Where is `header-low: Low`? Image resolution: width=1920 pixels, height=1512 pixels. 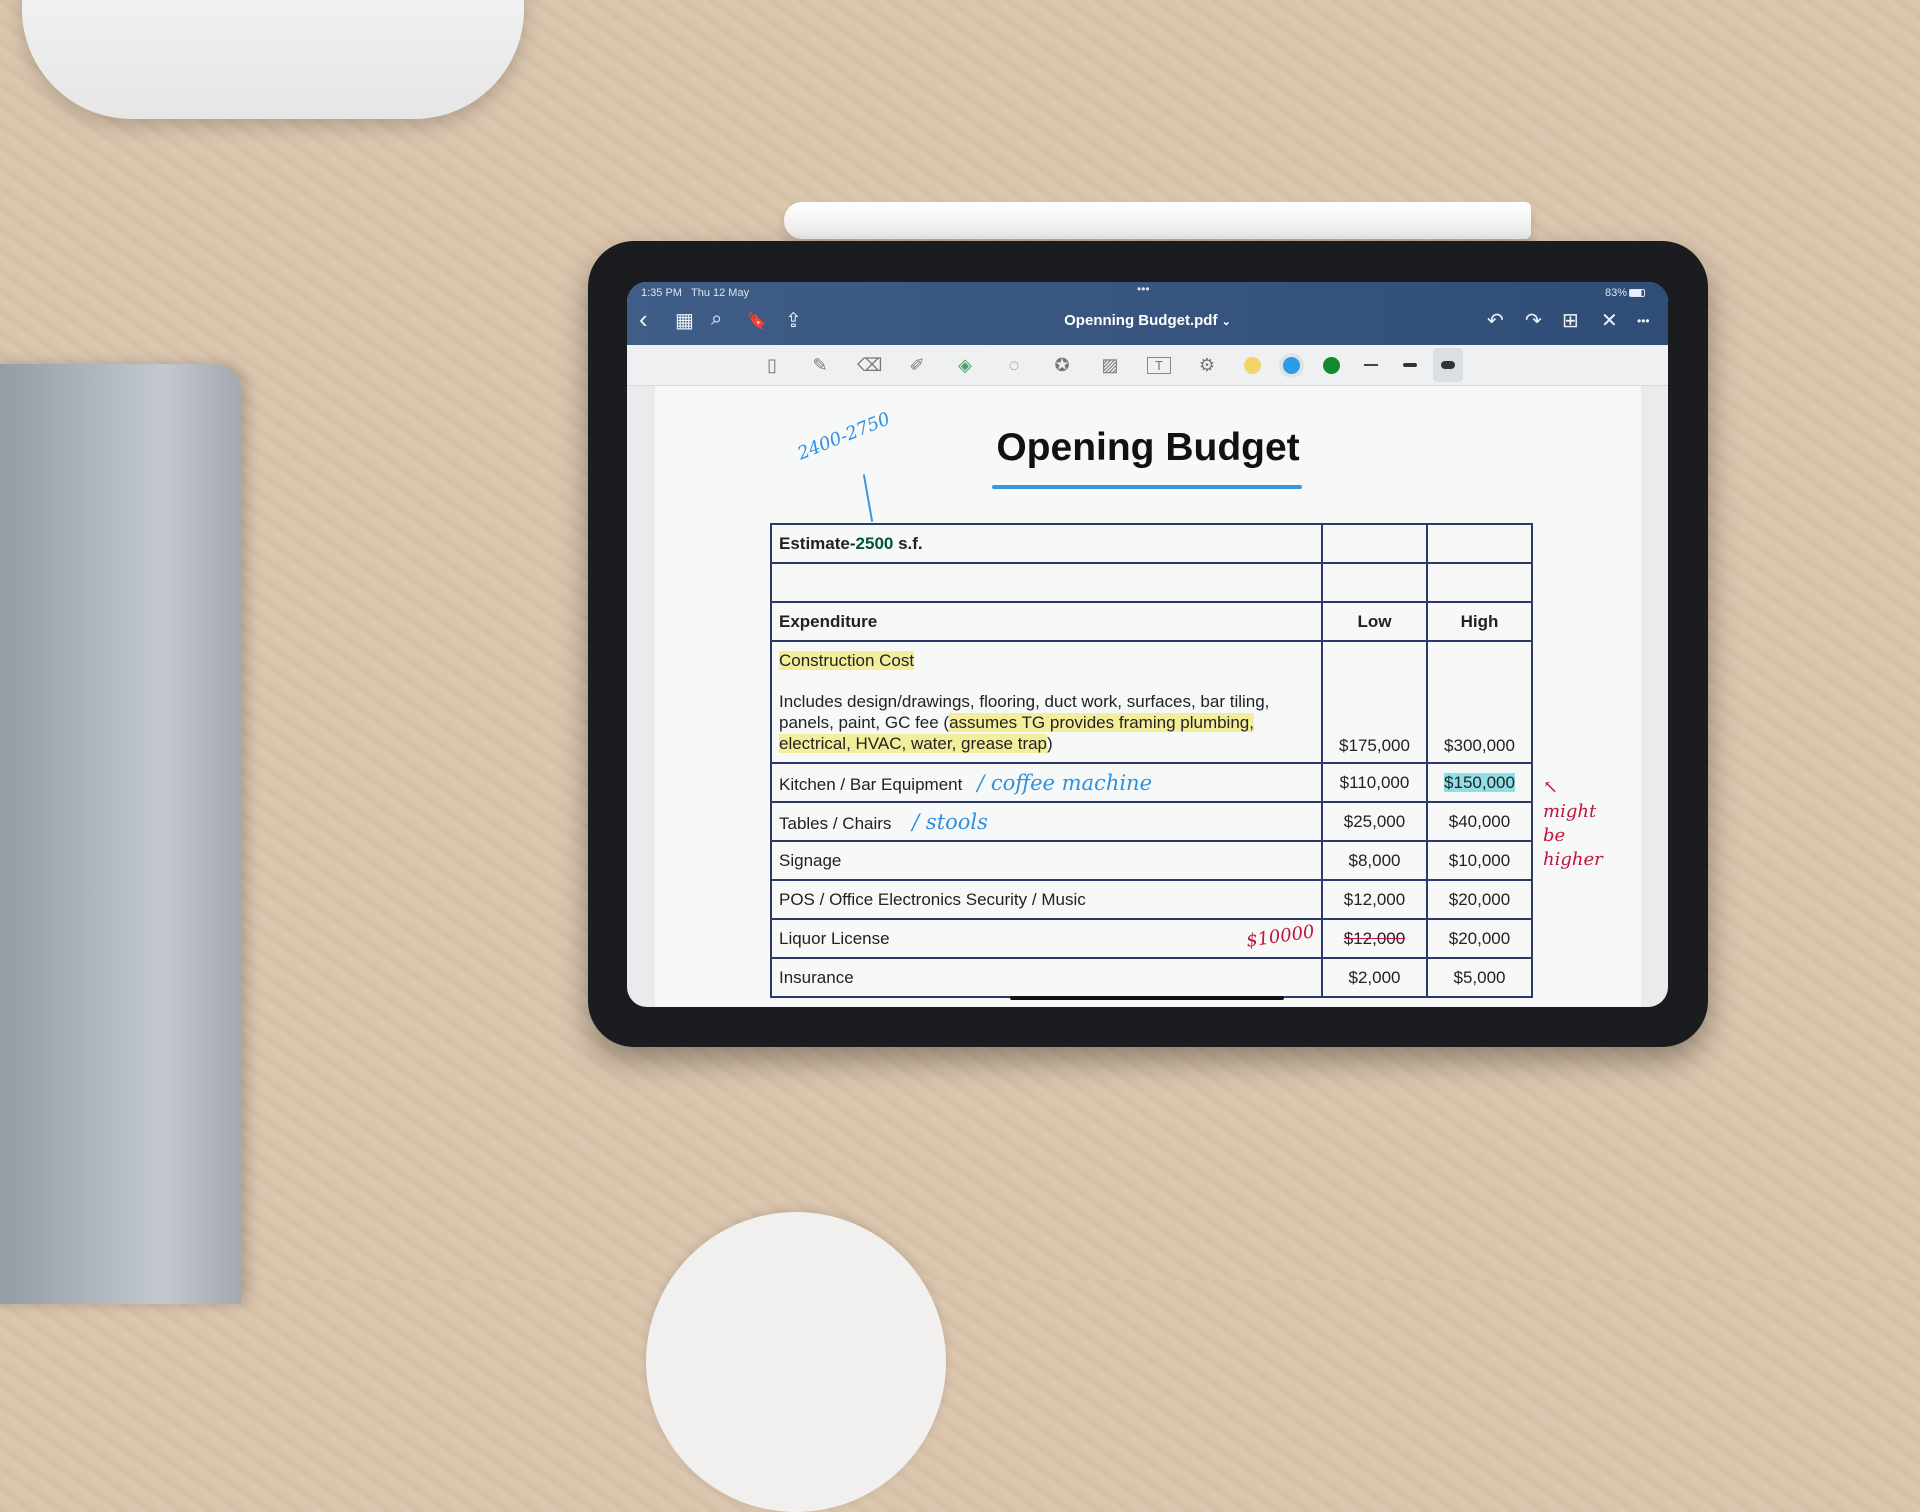 header-low: Low is located at coordinates (1374, 621).